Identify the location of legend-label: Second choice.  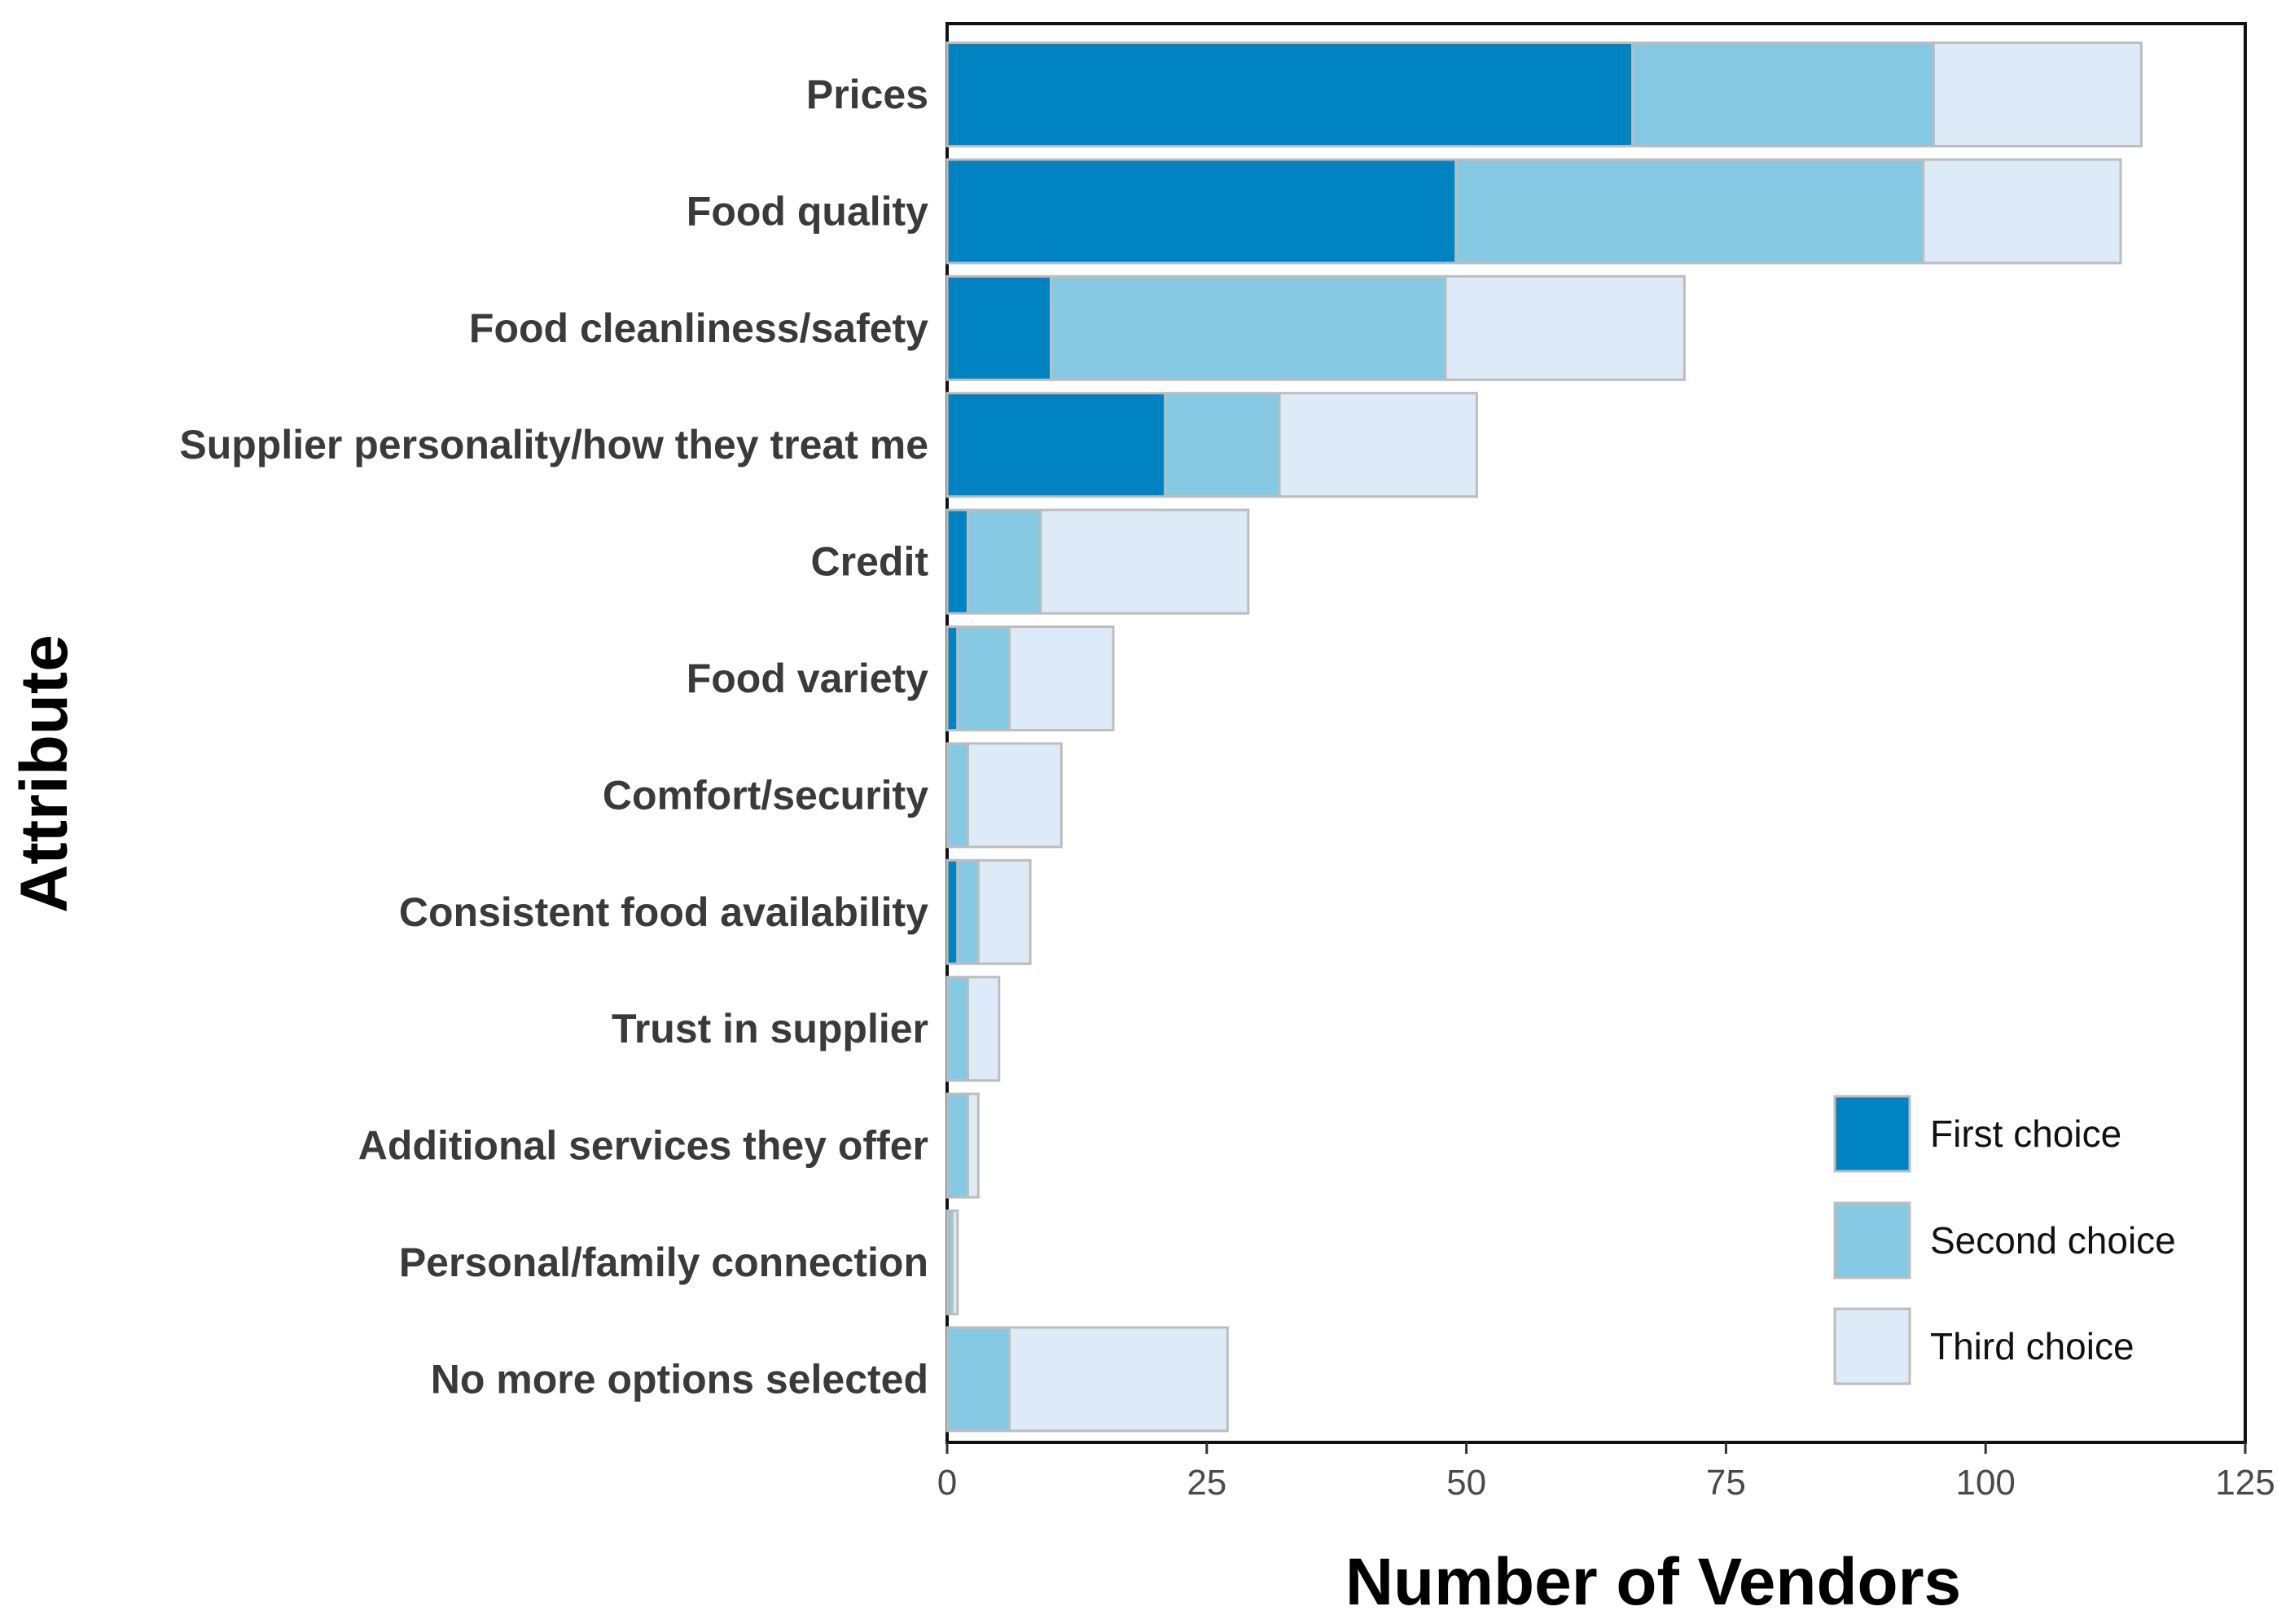
(2053, 1240).